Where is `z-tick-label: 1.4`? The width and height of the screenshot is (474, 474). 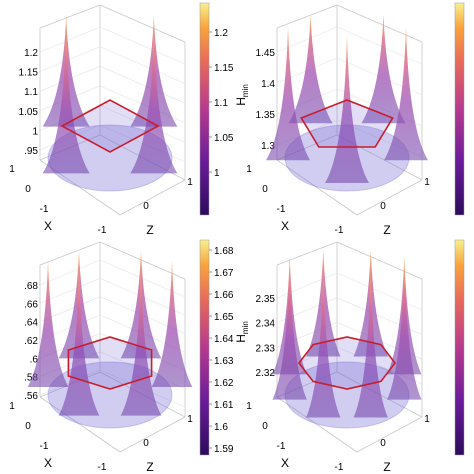
z-tick-label: 1.4 is located at coordinates (268, 84).